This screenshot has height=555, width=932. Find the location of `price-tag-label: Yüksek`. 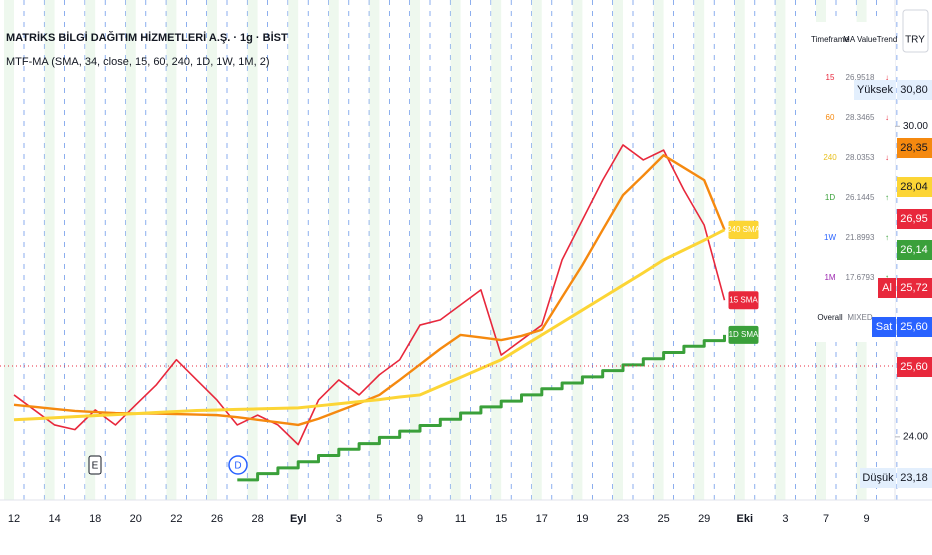

price-tag-label: Yüksek is located at coordinates (875, 90).